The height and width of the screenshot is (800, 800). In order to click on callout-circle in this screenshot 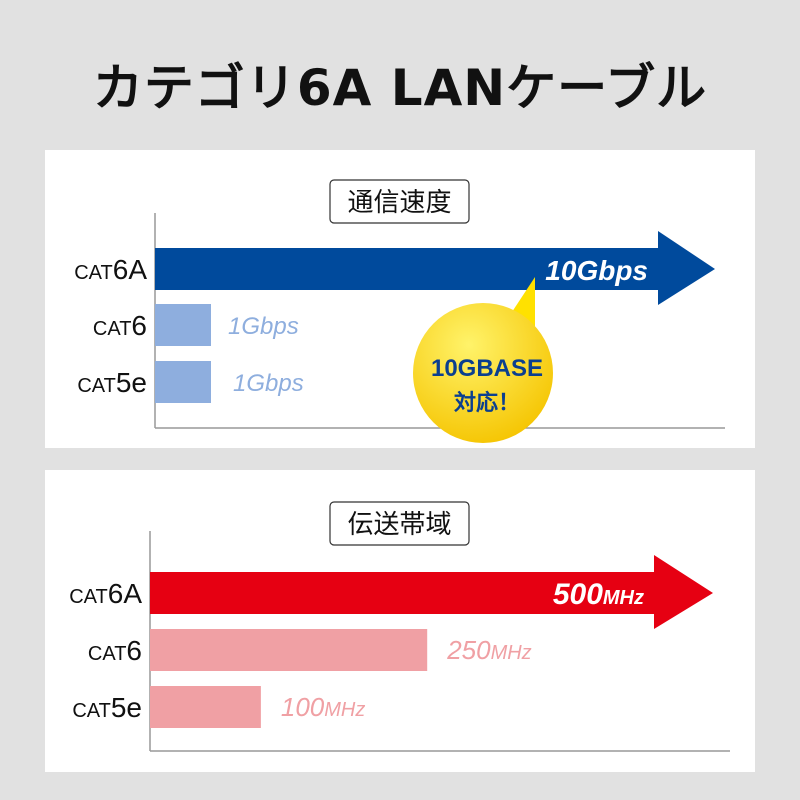, I will do `click(483, 373)`.